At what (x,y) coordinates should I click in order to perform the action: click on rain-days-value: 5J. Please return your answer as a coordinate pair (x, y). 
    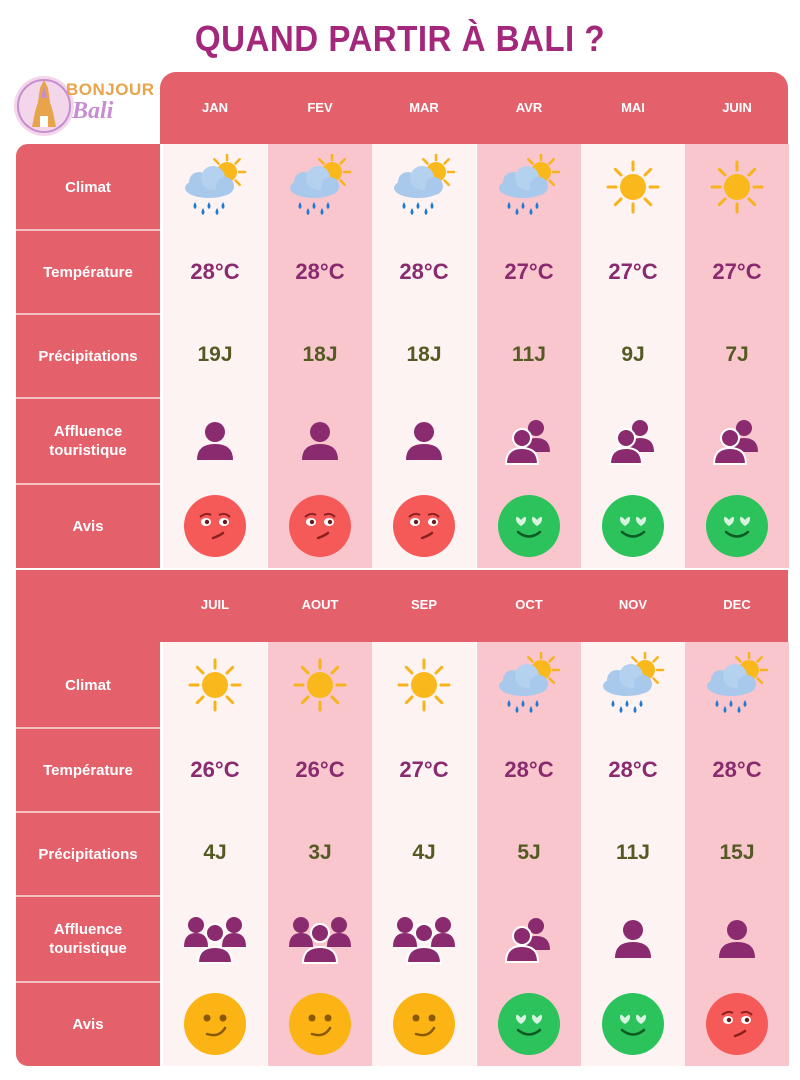
    Looking at the image, I should click on (529, 852).